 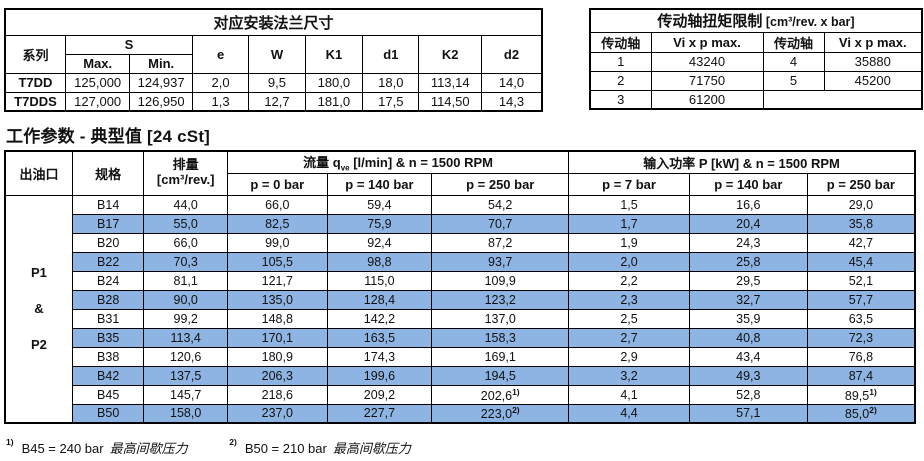 I want to click on torque-empty-cell, so click(x=842, y=99).